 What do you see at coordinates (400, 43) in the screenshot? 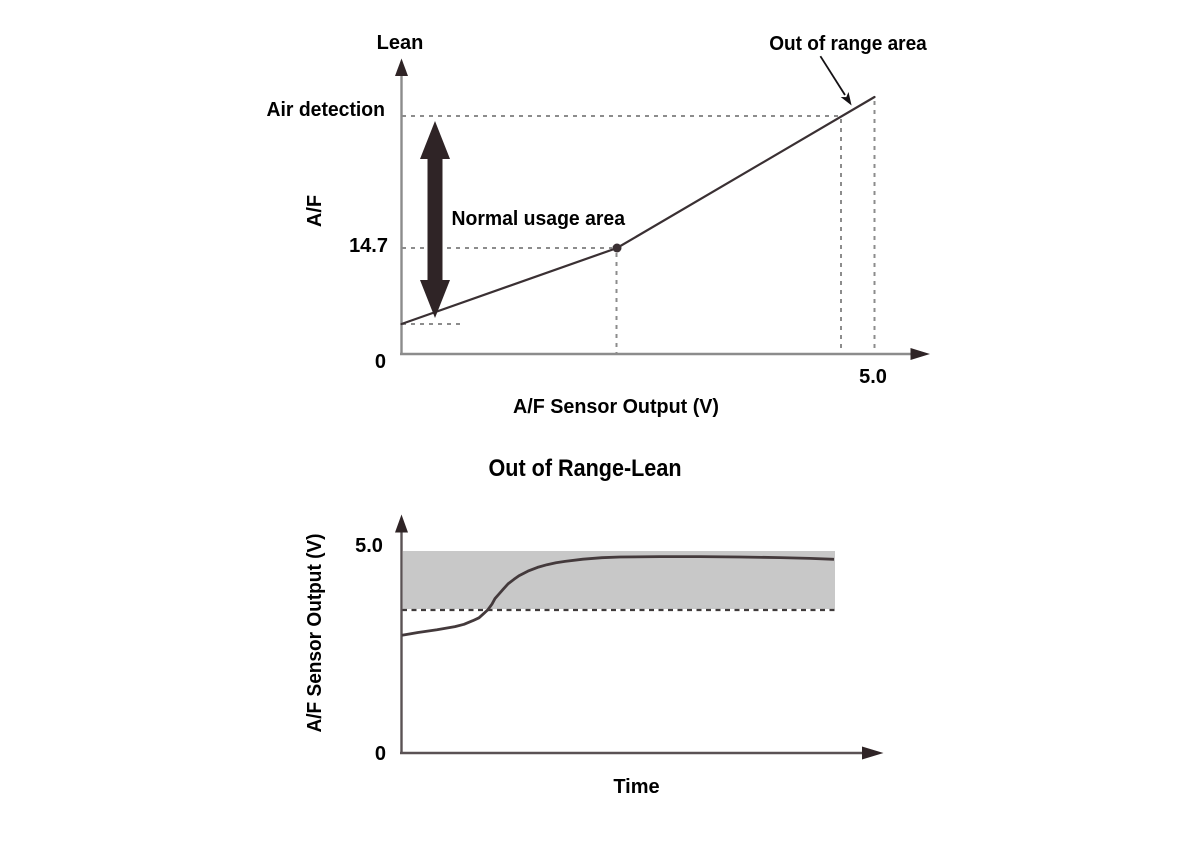
I see `svg-text: Lean` at bounding box center [400, 43].